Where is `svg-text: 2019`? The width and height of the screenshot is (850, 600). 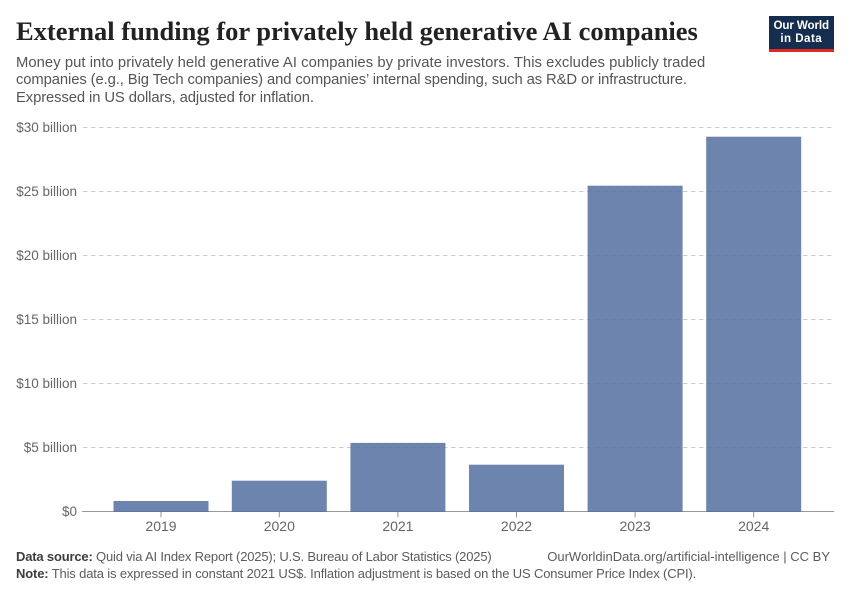
svg-text: 2019 is located at coordinates (160, 526).